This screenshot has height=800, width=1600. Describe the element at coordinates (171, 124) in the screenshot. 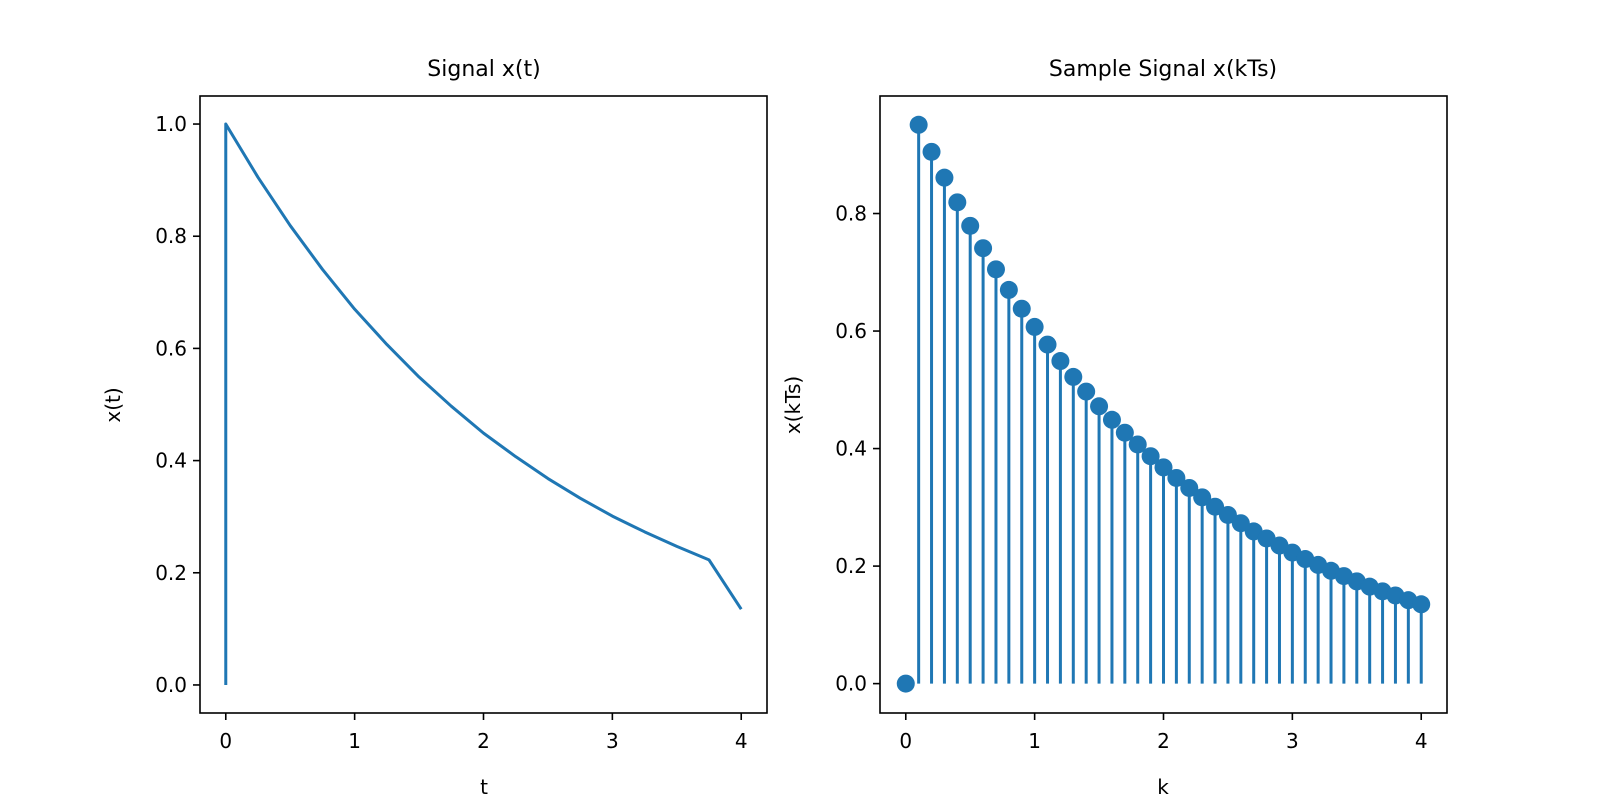

I see `y-tick-label: 1.0` at that location.